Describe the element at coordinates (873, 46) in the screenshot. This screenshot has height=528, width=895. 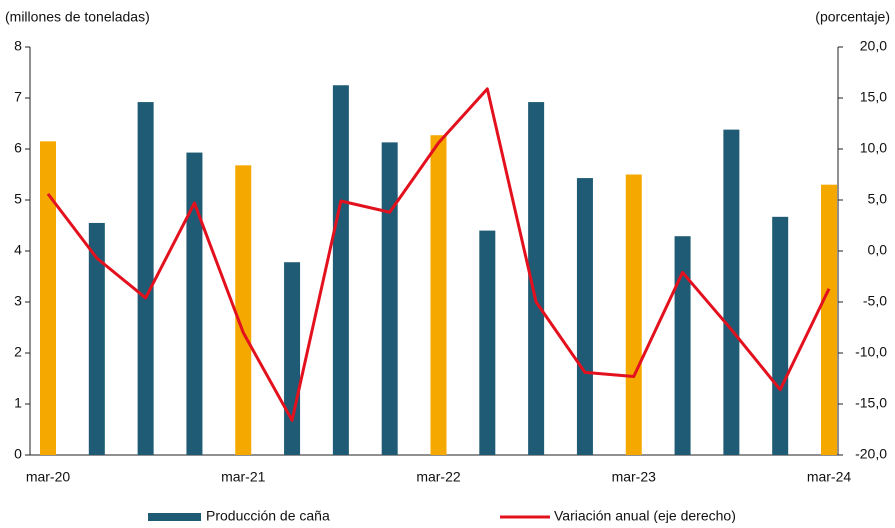
I see `y2-tick-label: 20,0` at that location.